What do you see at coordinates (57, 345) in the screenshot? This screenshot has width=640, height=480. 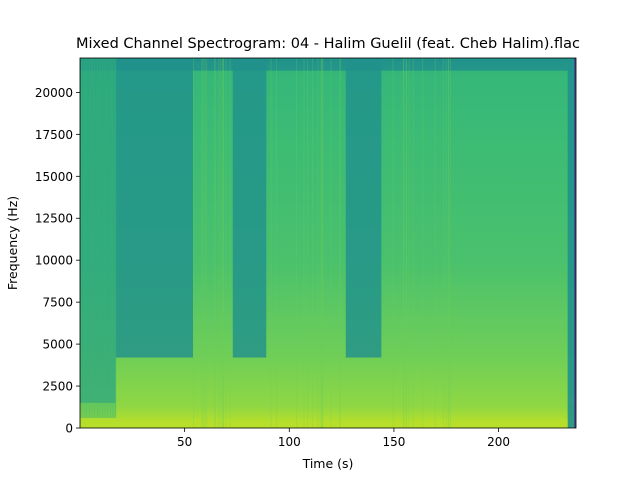 I see `y-tick-label: 5000` at bounding box center [57, 345].